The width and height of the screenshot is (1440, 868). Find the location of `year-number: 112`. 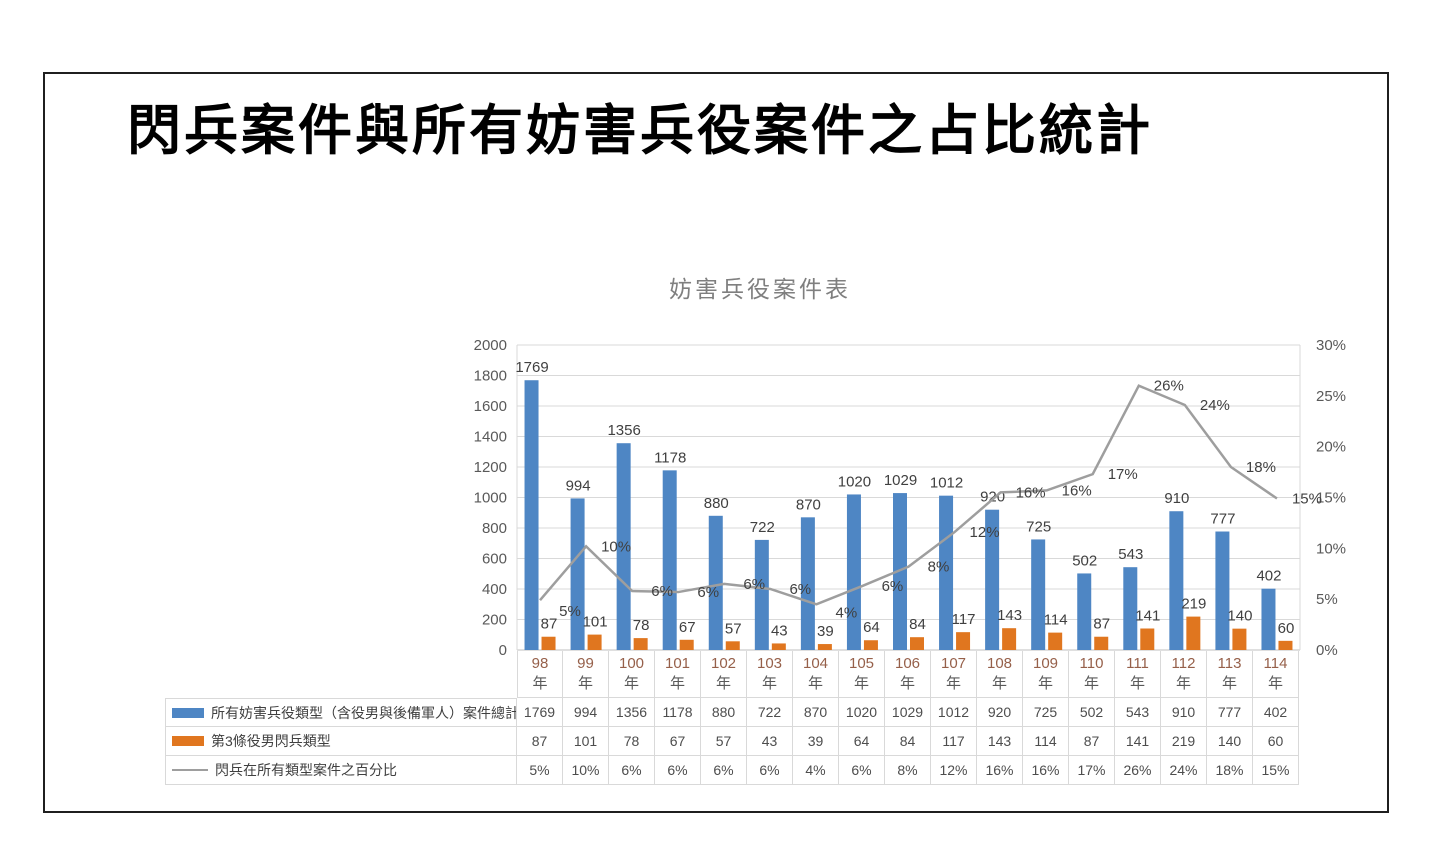

year-number: 112 is located at coordinates (1183, 663).